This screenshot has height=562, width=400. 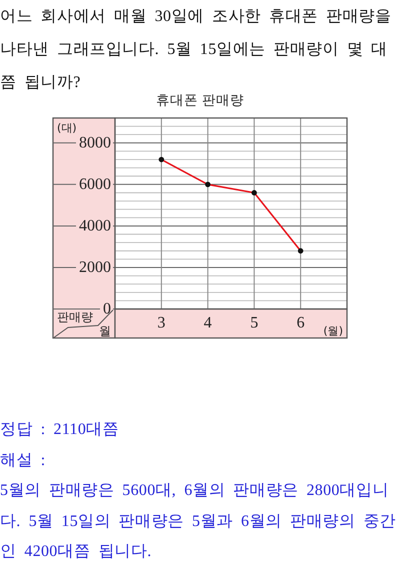 I want to click on text: 5월의 판매량은 5600대, 6월의 판매량은 2800대입니다. 5월 15일의 판매량은 5월과 6월의 판매량의 중간인 4200대쯤 됩니다., so click(x=198, y=521).